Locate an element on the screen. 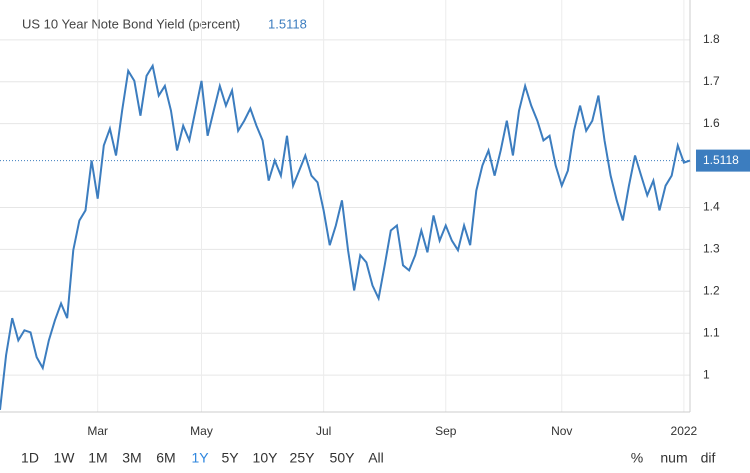  x-tick-label: Mar is located at coordinates (97, 431).